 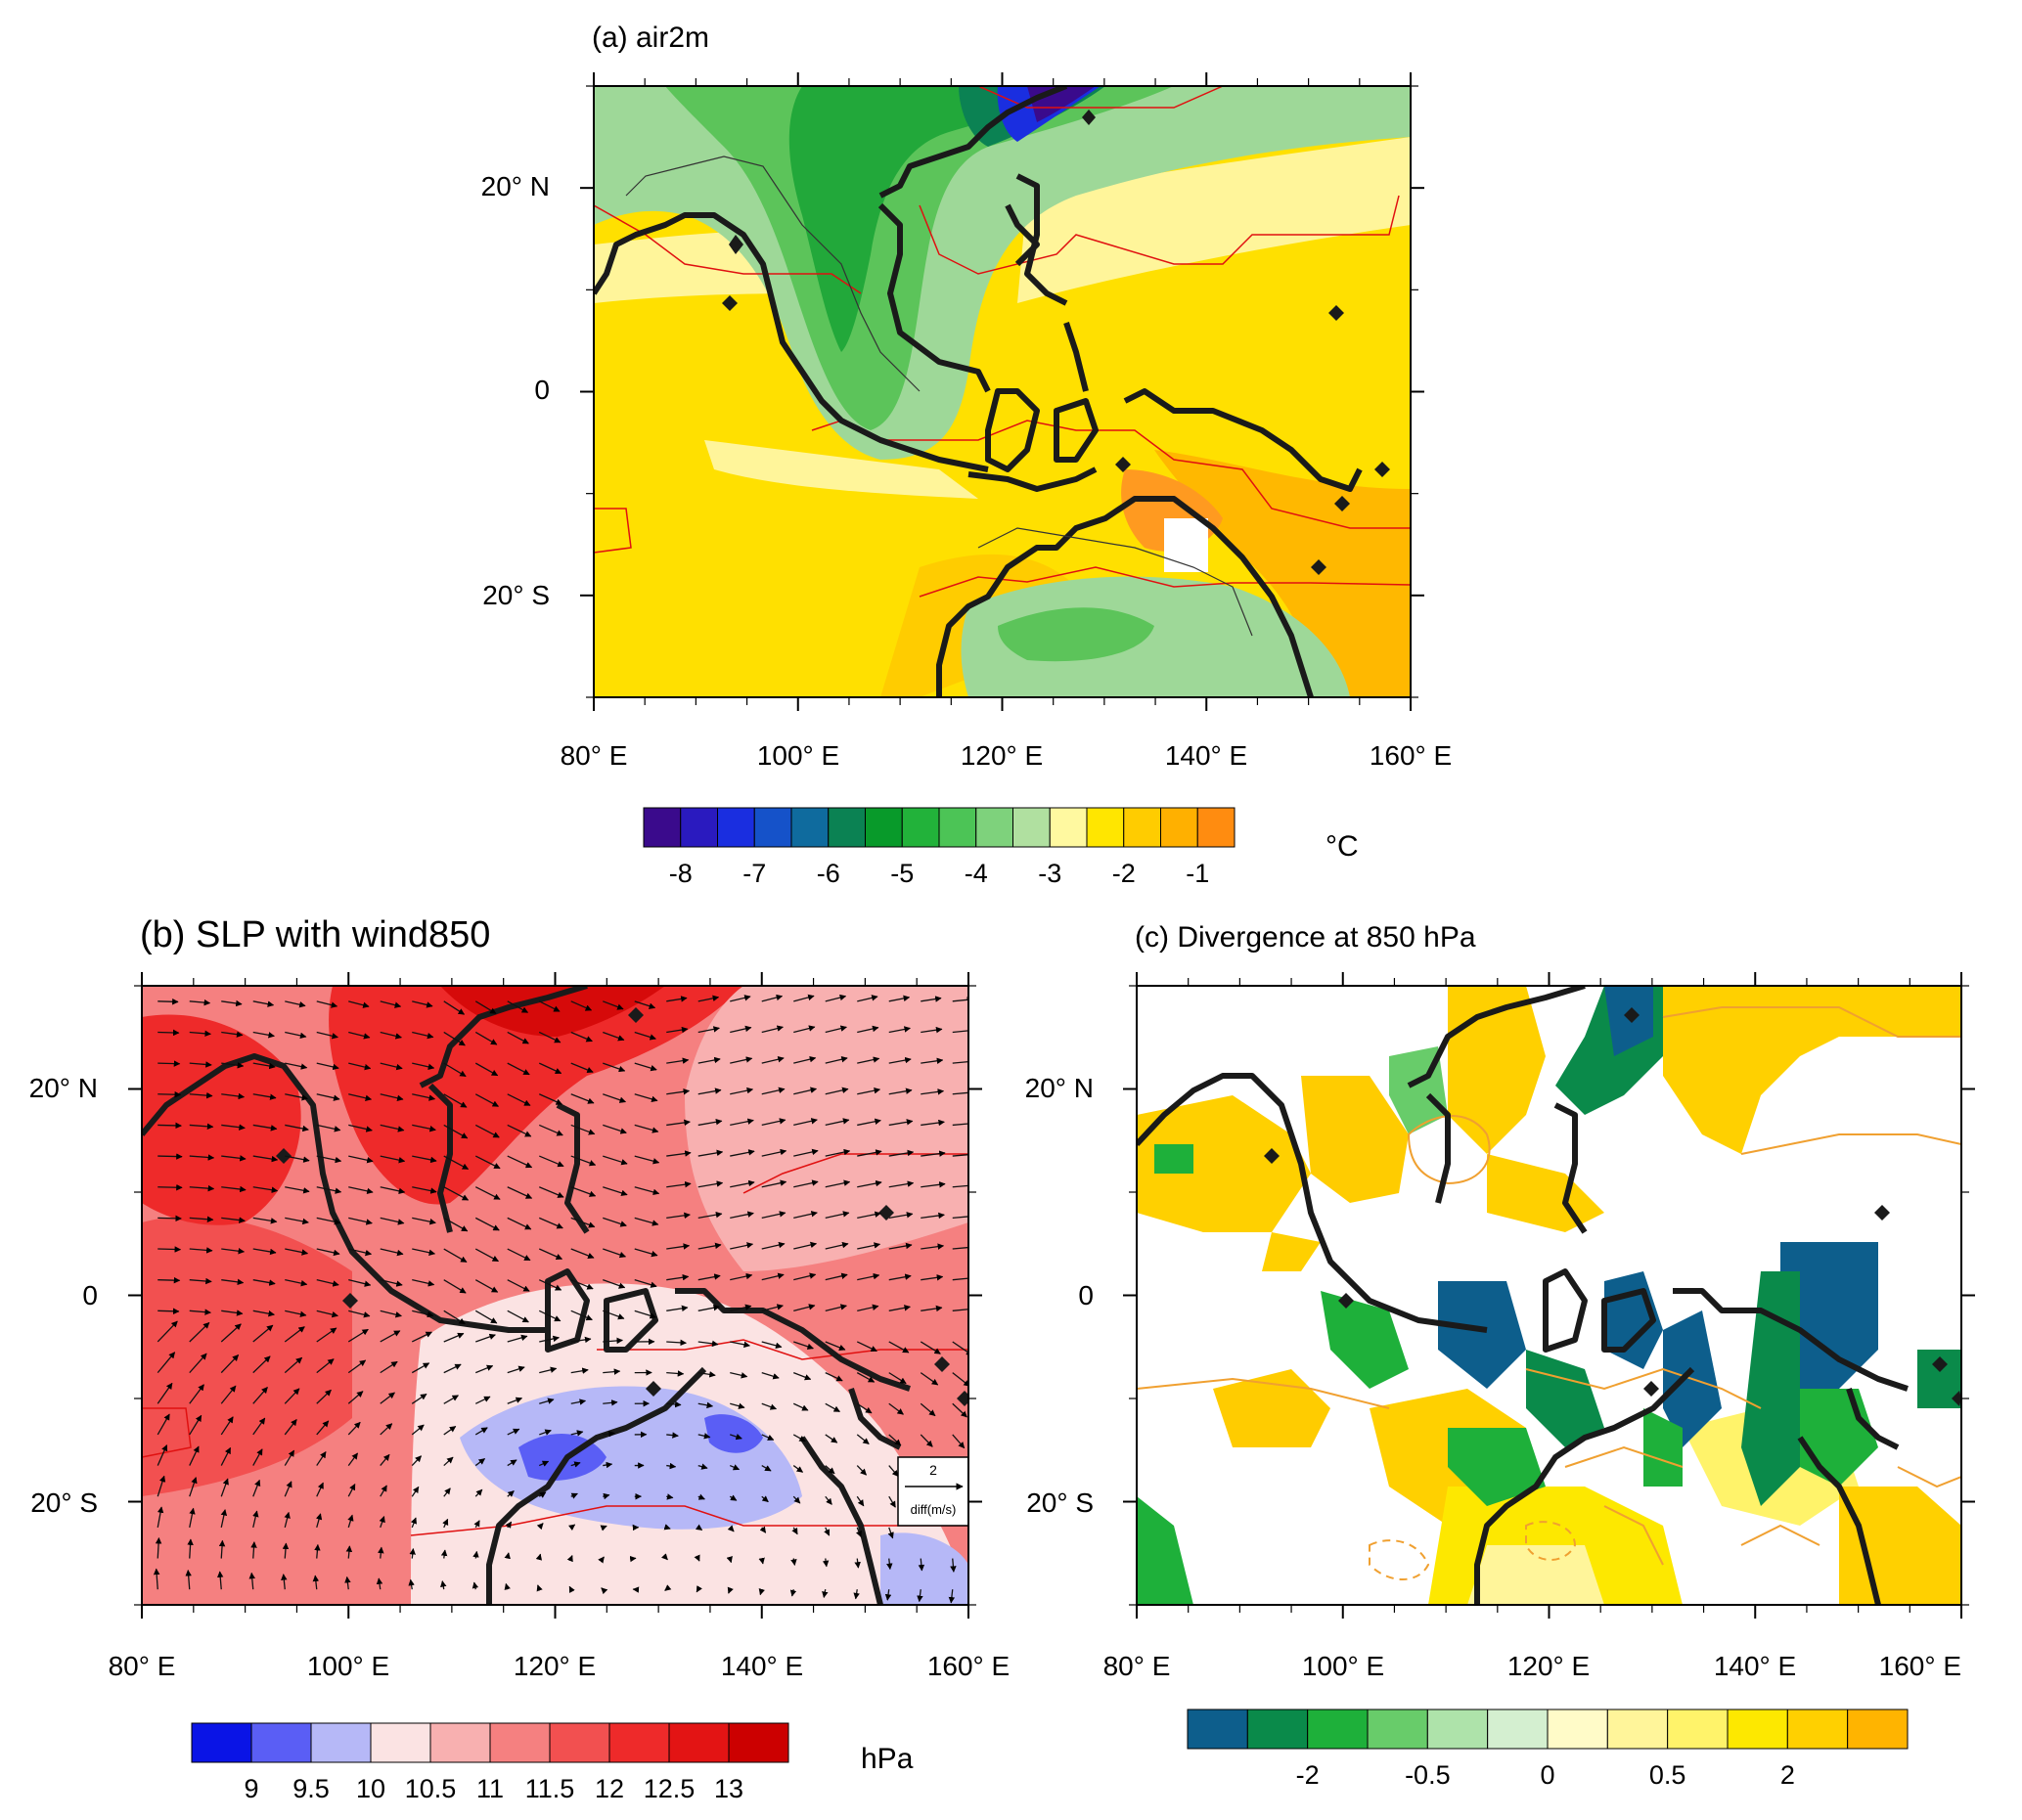 What do you see at coordinates (1920, 1666) in the screenshot?
I see `lon-label: 160° E` at bounding box center [1920, 1666].